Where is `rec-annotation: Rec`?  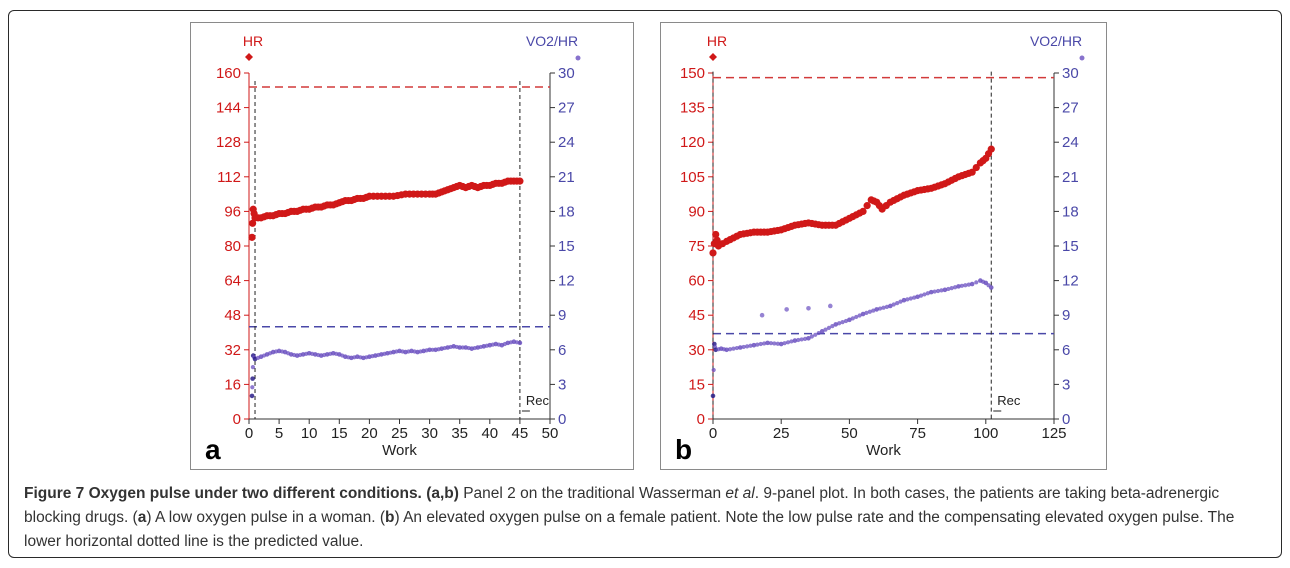
rec-annotation: Rec is located at coordinates (1009, 400).